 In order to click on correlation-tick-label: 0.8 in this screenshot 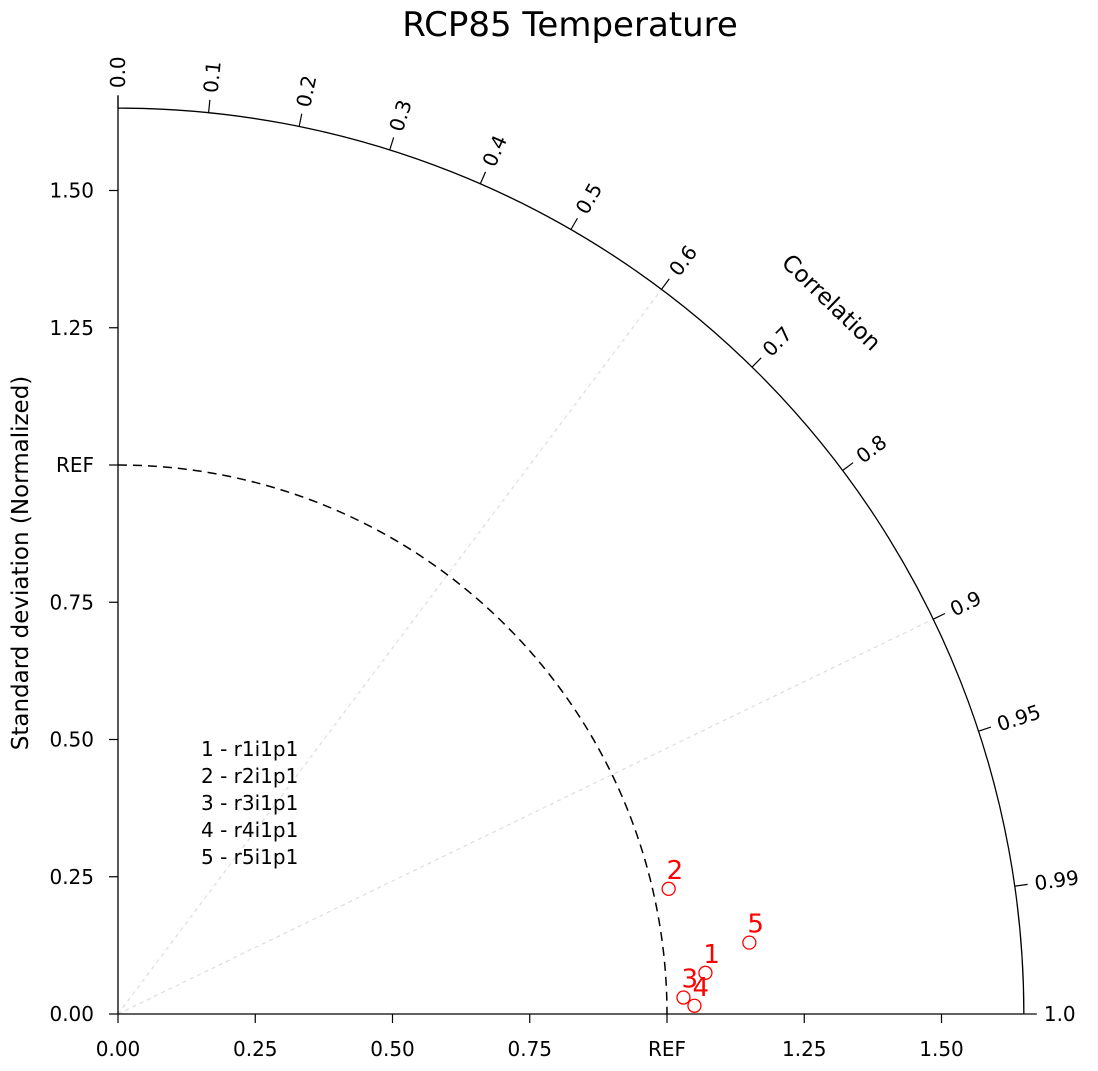, I will do `click(871, 449)`.